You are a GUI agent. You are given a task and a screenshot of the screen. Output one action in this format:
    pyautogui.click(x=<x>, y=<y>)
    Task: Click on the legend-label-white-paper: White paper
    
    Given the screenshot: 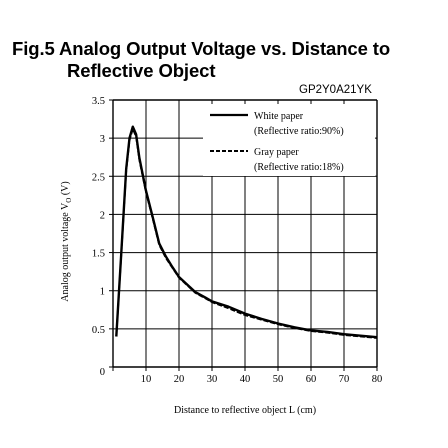 What is the action you would take?
    pyautogui.click(x=279, y=116)
    